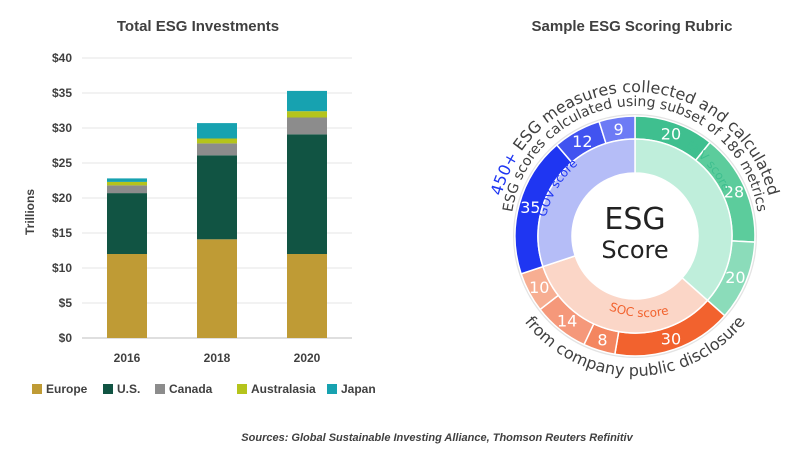 Image resolution: width=800 pixels, height=459 pixels. Describe the element at coordinates (62, 128) in the screenshot. I see `y-tick-label: $30` at that location.